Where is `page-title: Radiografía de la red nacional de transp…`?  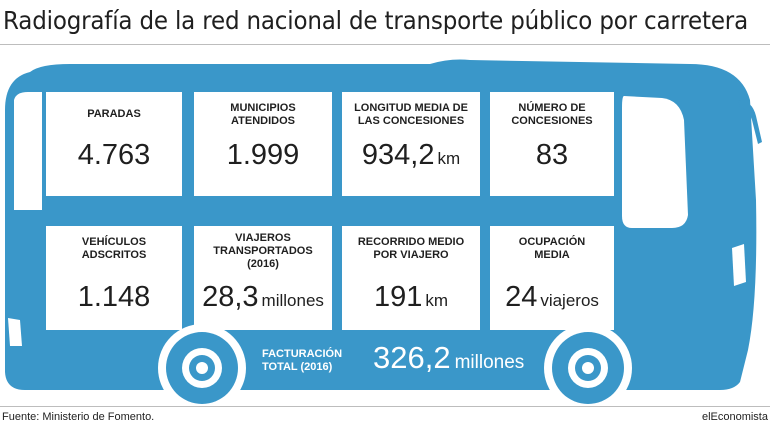
page-title: Radiografía de la red nacional de transp… is located at coordinates (375, 20).